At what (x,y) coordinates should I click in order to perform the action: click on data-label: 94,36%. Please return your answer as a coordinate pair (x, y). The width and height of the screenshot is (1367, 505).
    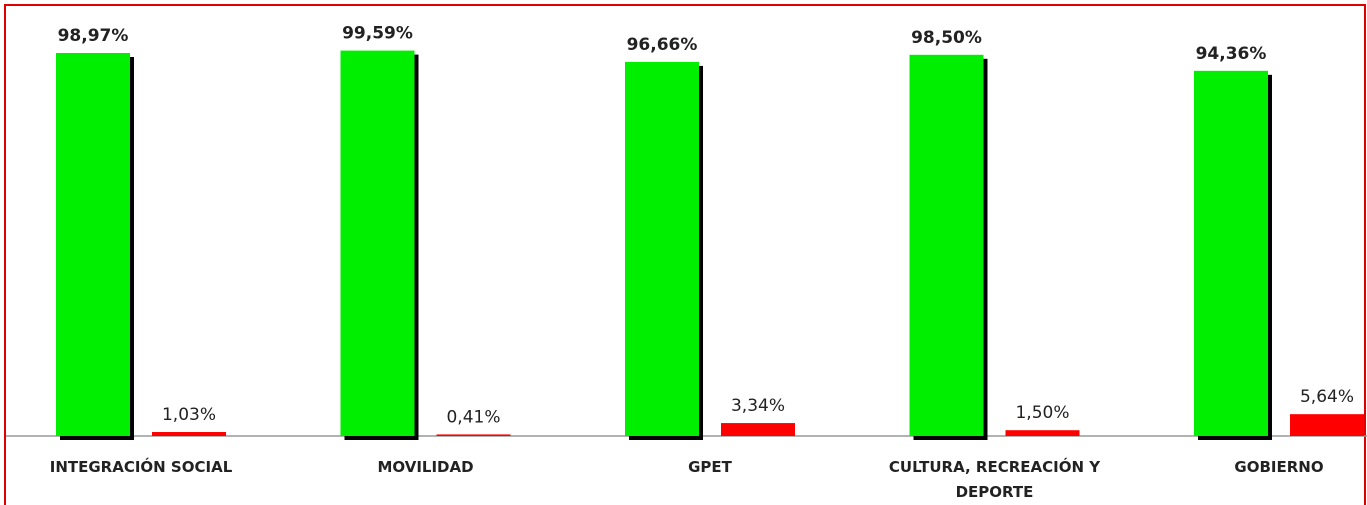
    Looking at the image, I should click on (1231, 54).